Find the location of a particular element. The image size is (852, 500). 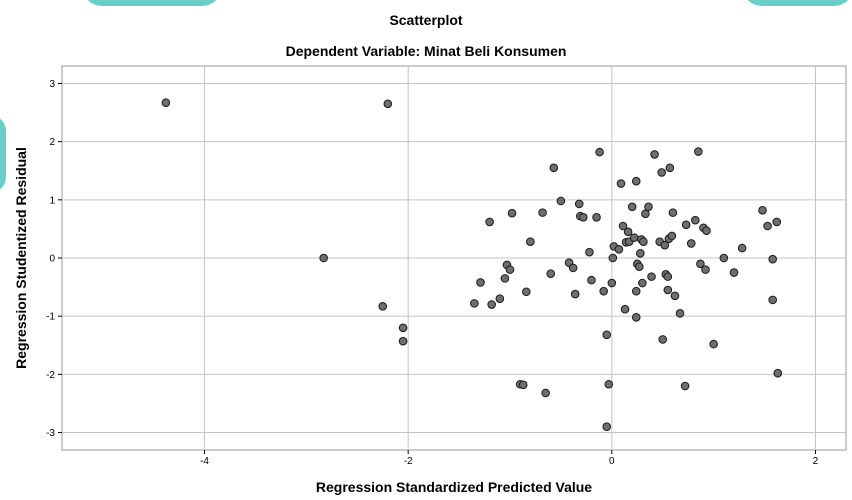

chart-title: Scatterplot is located at coordinates (426, 20).